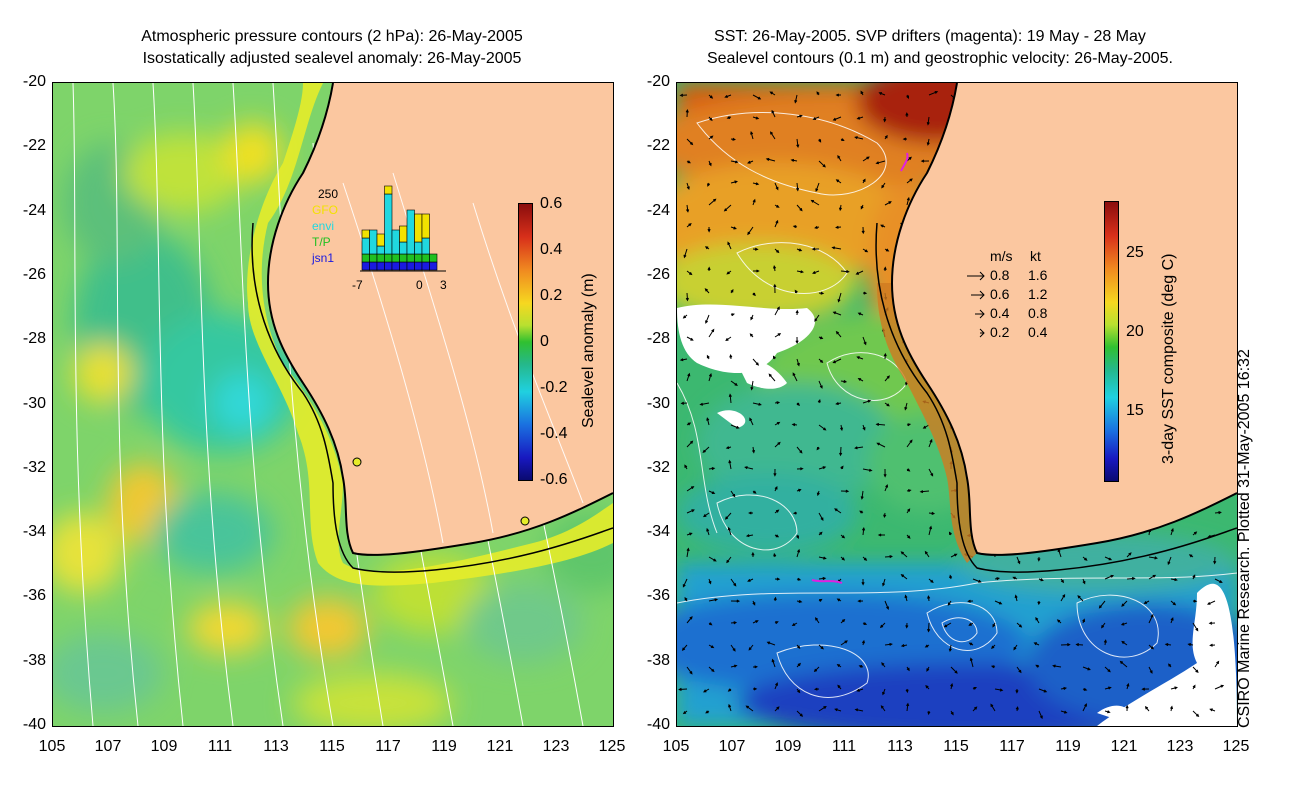 This screenshot has height=798, width=1300. I want to click on x-axis-tick-label: 123, so click(1180, 746).